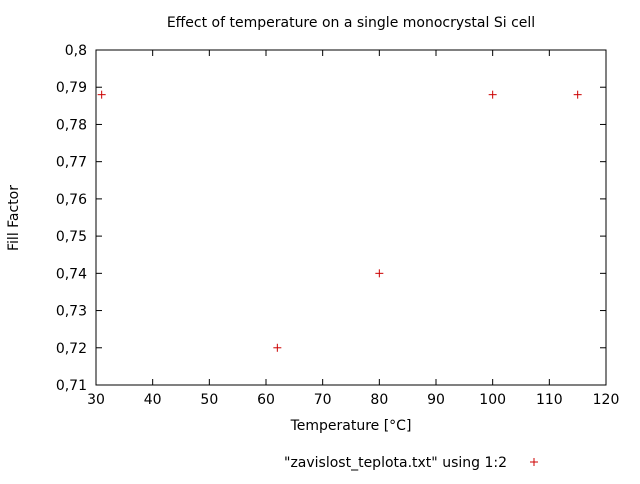  What do you see at coordinates (14, 218) in the screenshot?
I see `y-axis-label: Fill Factor` at bounding box center [14, 218].